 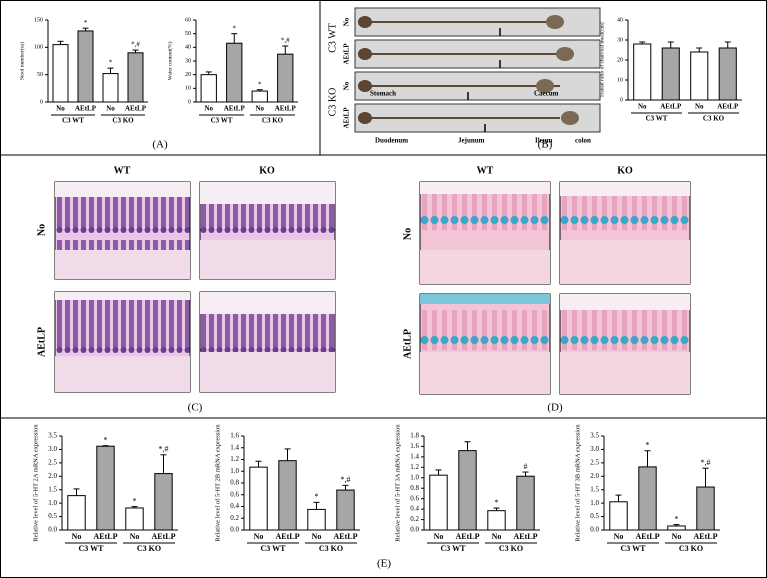 What do you see at coordinates (234, 494) in the screenshot?
I see `y-tick-label: 0.6` at bounding box center [234, 494].